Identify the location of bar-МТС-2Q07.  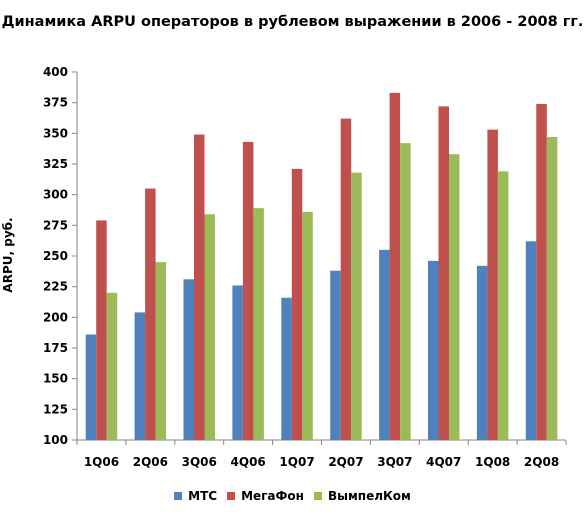
(335, 355).